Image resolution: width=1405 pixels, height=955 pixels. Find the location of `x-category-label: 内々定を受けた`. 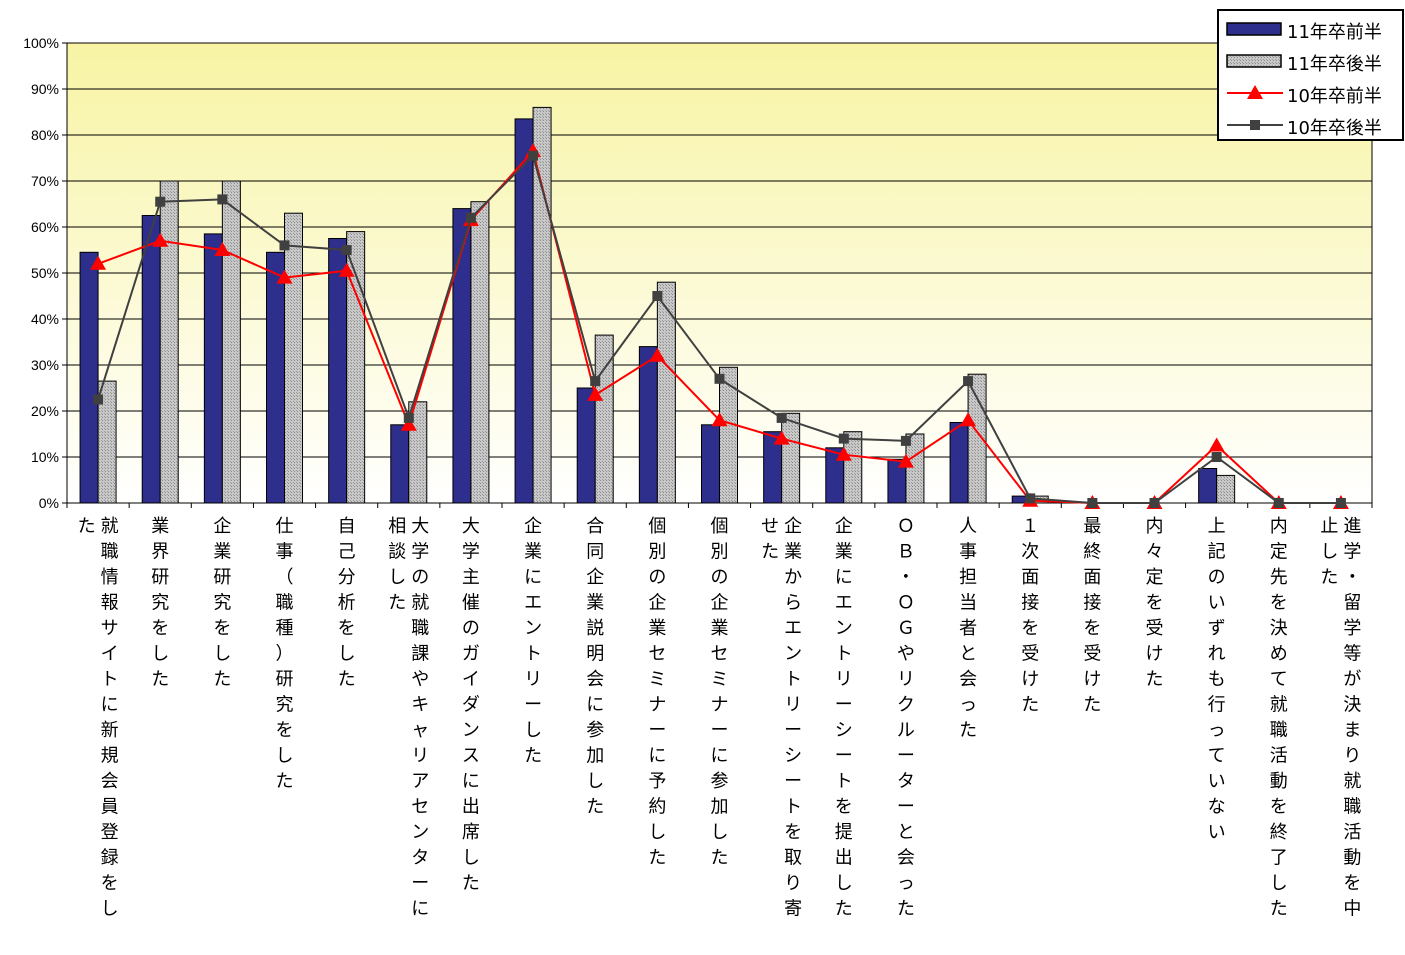

x-category-label: 内々定を受けた is located at coordinates (1155, 603).